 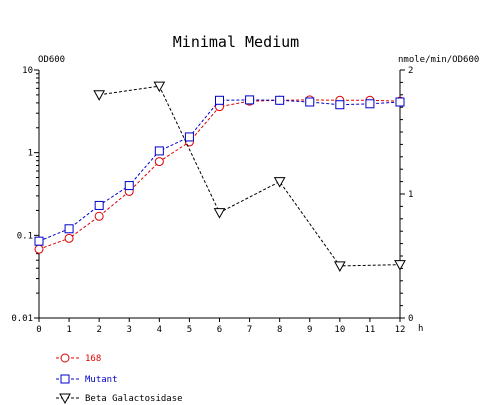 I want to click on y-left-axis-label: OD600, so click(x=51, y=60).